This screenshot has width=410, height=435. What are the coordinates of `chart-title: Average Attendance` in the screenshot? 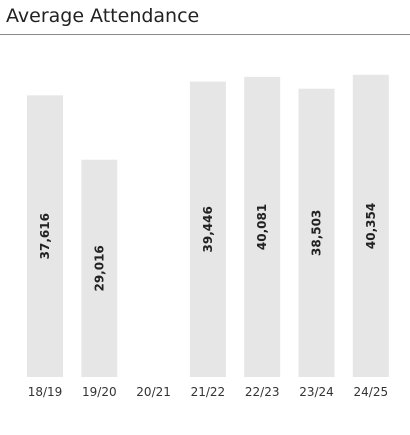 It's located at (103, 16).